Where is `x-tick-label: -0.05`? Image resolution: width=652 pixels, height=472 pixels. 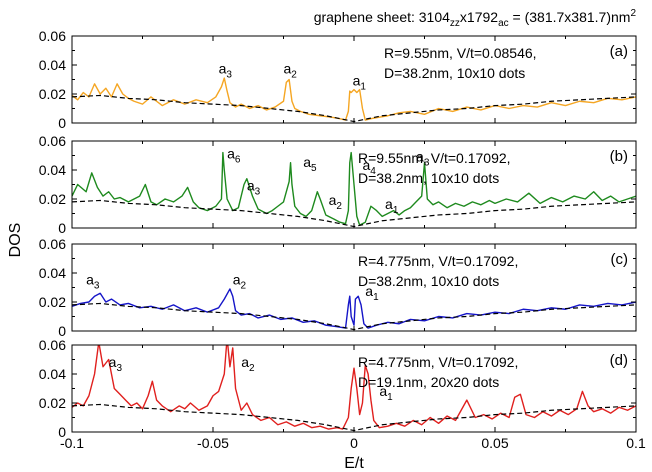
x-tick-label: -0.05 is located at coordinates (213, 443).